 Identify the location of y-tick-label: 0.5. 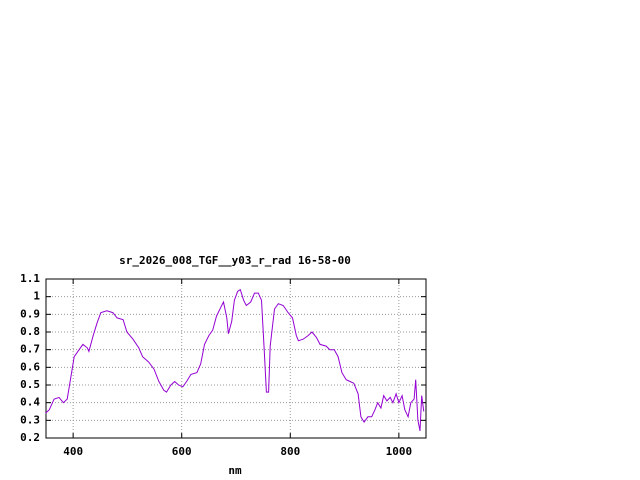
(30, 384).